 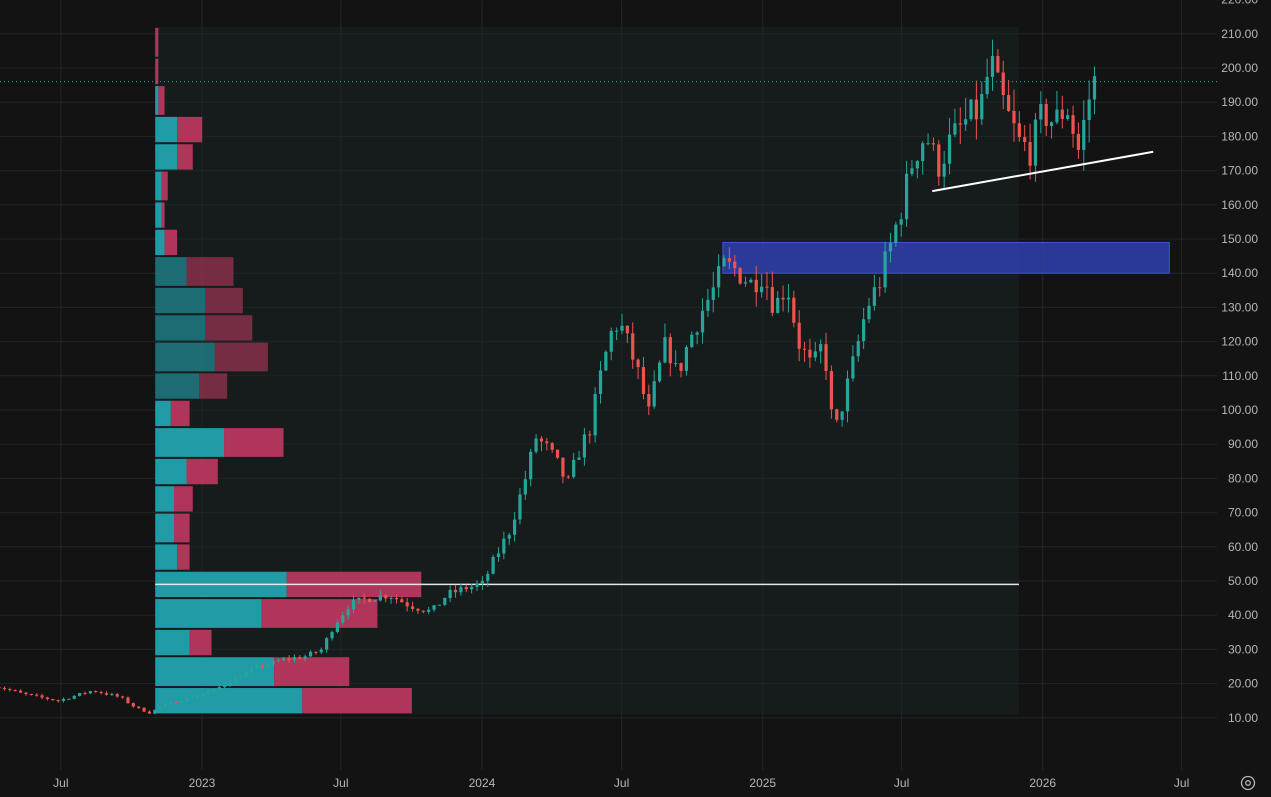 I want to click on highlight-zone, so click(x=946, y=257).